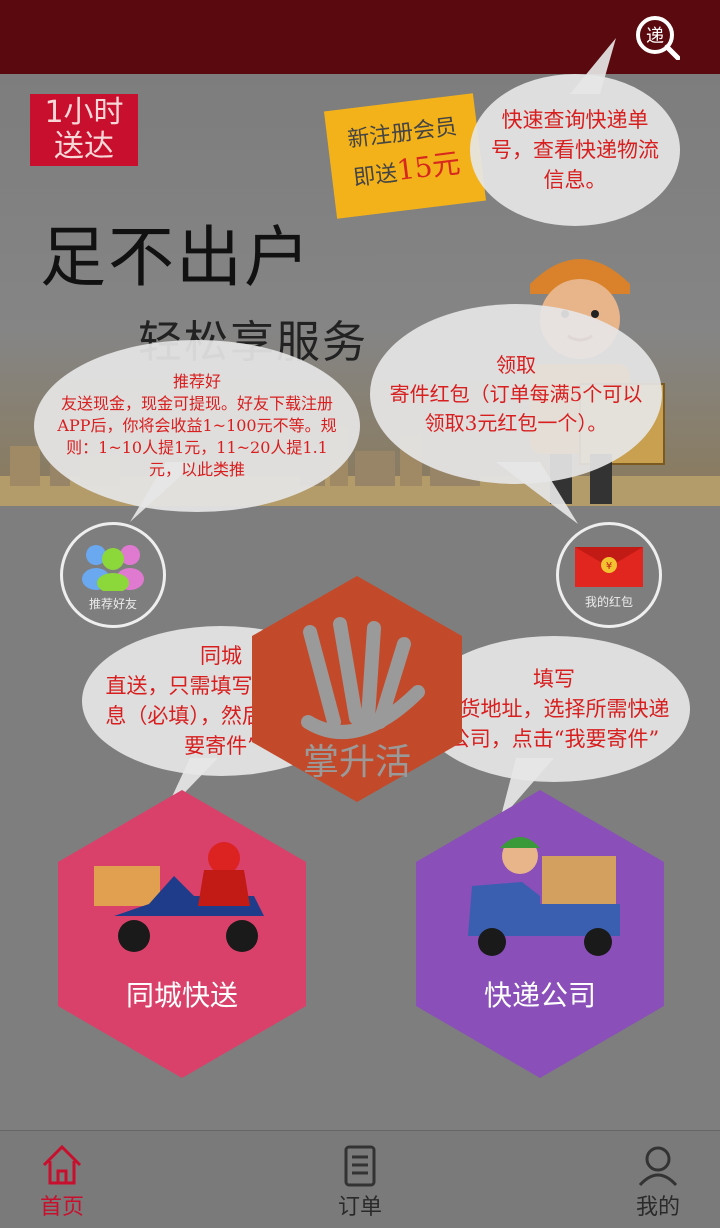  I want to click on tip-referral-title: 推荐好, so click(196, 381).